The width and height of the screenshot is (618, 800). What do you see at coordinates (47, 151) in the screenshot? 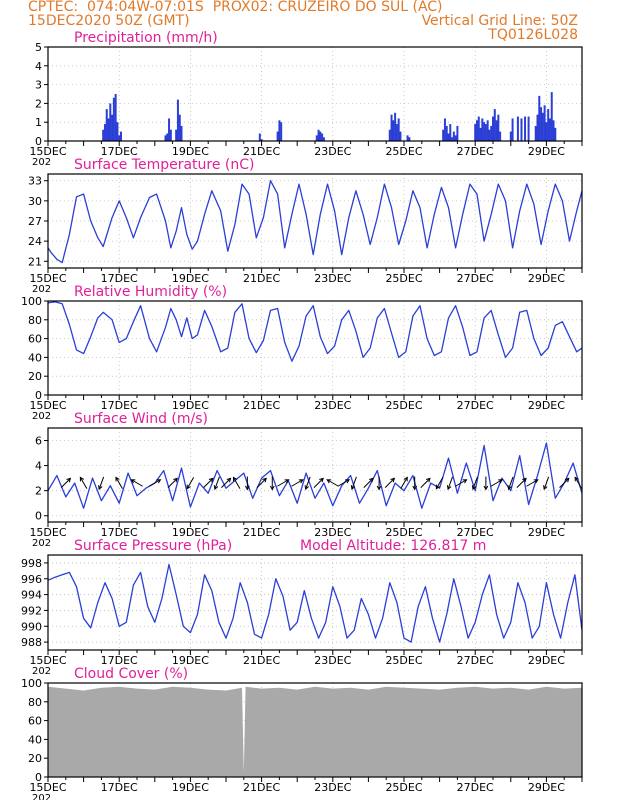
I see `xtick-label-precip: 15DEC` at bounding box center [47, 151].